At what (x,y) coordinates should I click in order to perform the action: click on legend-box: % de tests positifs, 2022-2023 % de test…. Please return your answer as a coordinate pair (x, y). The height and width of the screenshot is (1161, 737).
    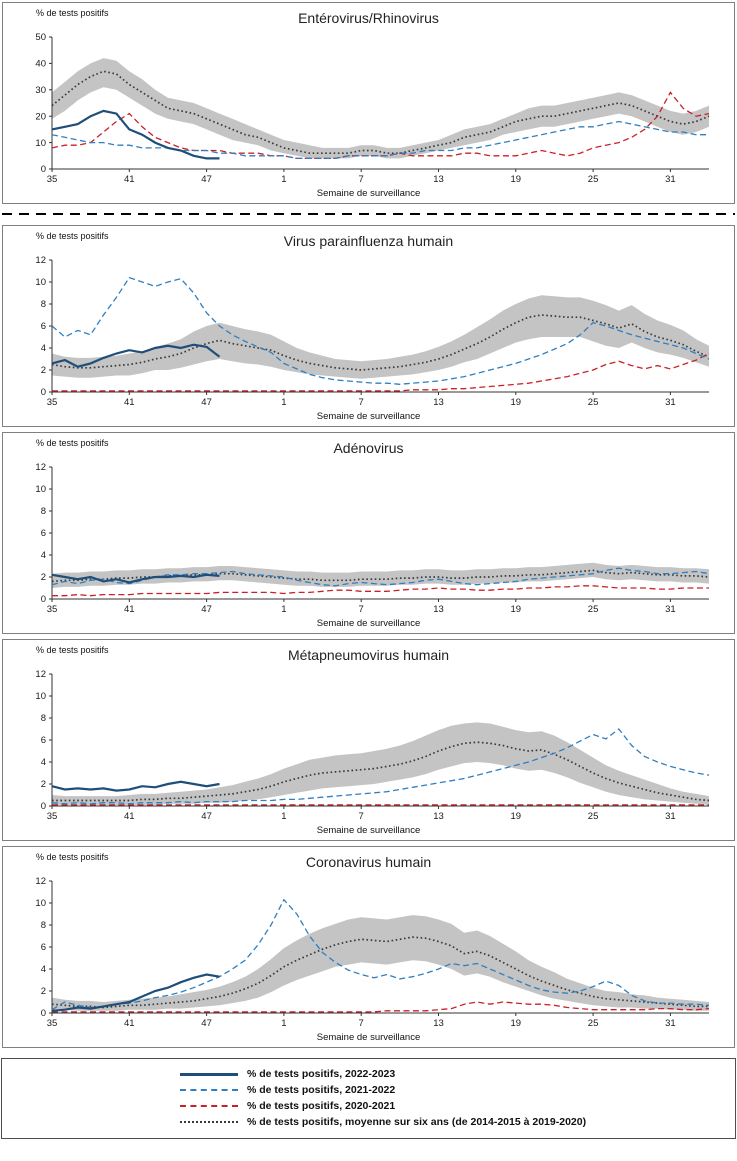
    Looking at the image, I should click on (368, 1098).